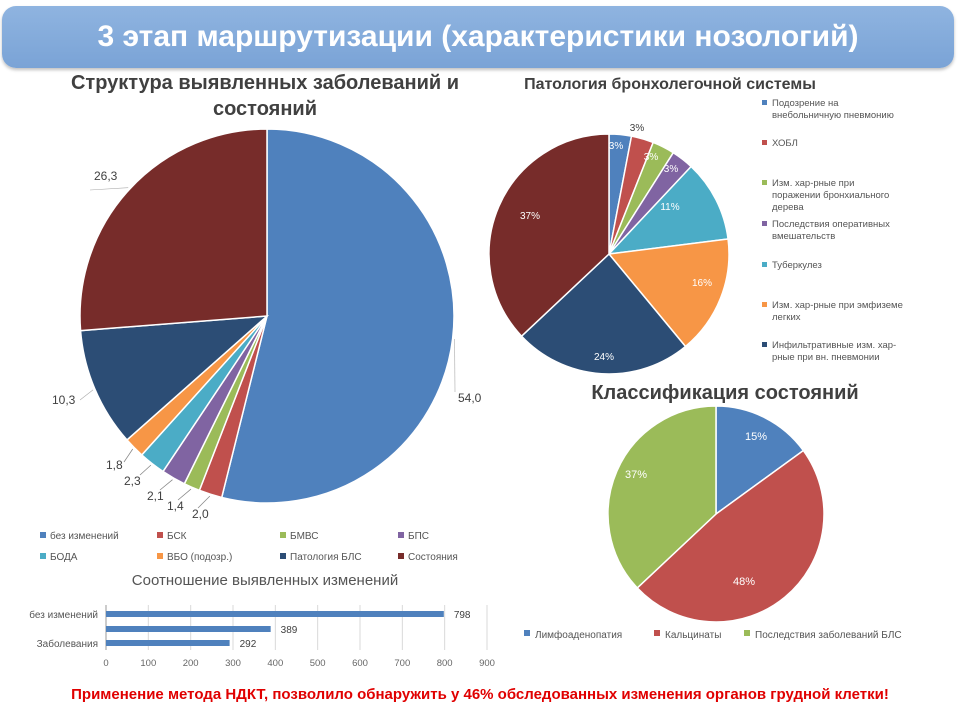 Image resolution: width=960 pixels, height=720 pixels. What do you see at coordinates (199, 557) in the screenshot?
I see `legend-label: ВБО (подозр.)` at bounding box center [199, 557].